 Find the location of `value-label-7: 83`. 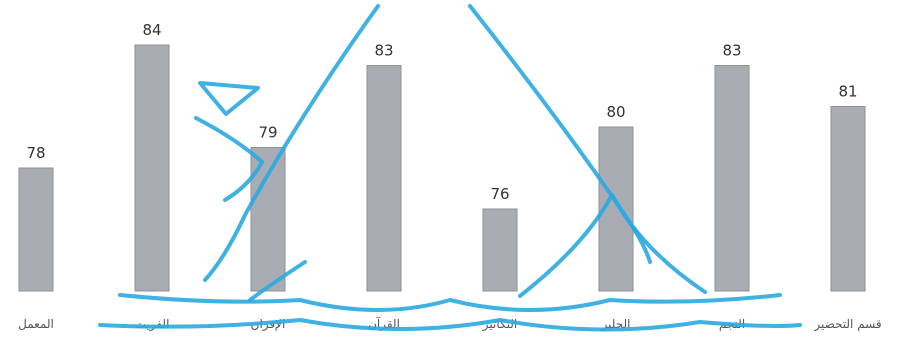

value-label-7: 83 is located at coordinates (731, 51).